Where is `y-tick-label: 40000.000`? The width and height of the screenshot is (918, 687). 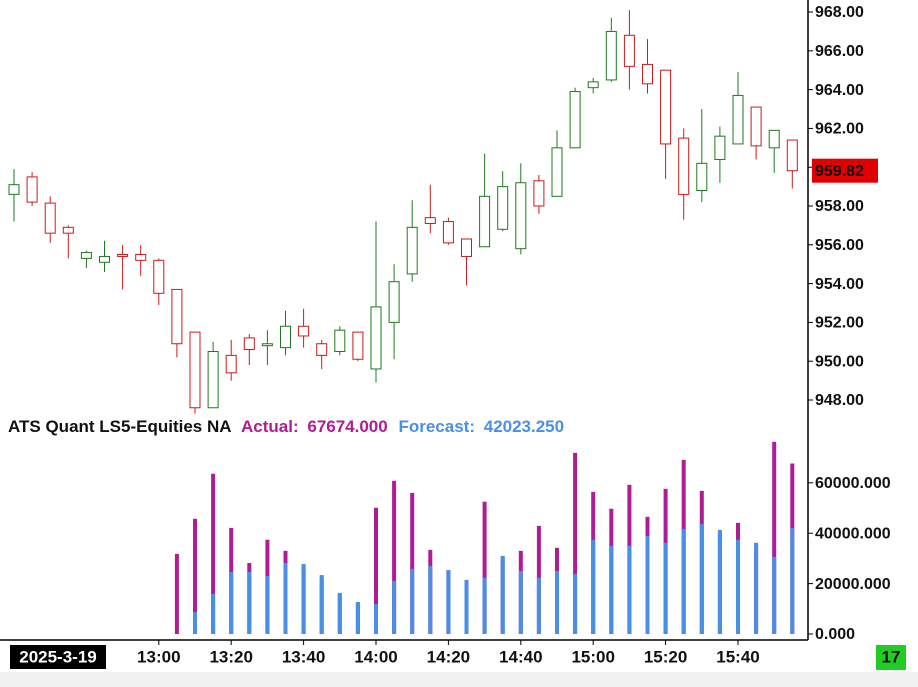 y-tick-label: 40000.000 is located at coordinates (853, 533).